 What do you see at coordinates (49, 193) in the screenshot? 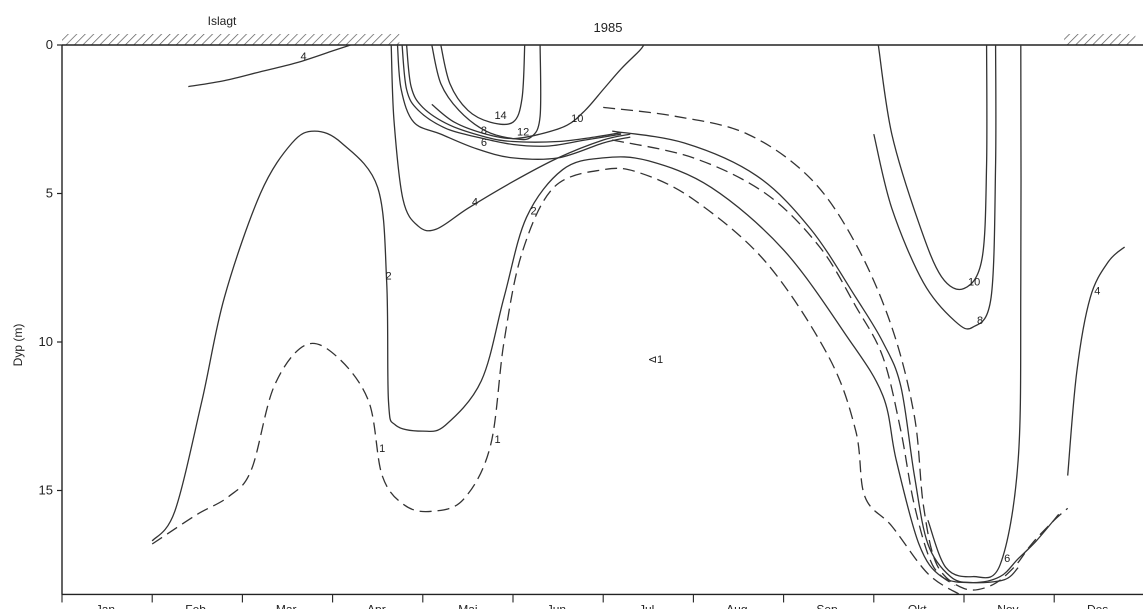
I see `y-tick-label: 5` at bounding box center [49, 193].